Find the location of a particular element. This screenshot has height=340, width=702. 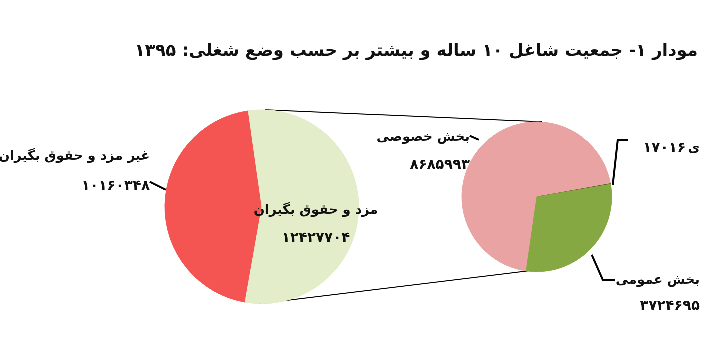

slice-label: بخش عمومی is located at coordinates (658, 280).